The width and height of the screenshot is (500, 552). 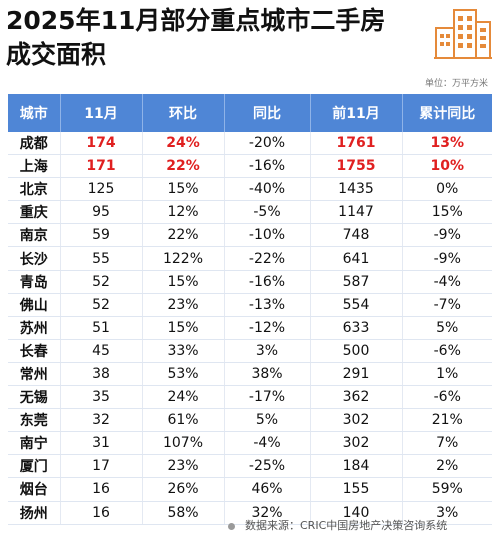 What do you see at coordinates (446, 113) in the screenshot?
I see `column-header: 累计同比` at bounding box center [446, 113].